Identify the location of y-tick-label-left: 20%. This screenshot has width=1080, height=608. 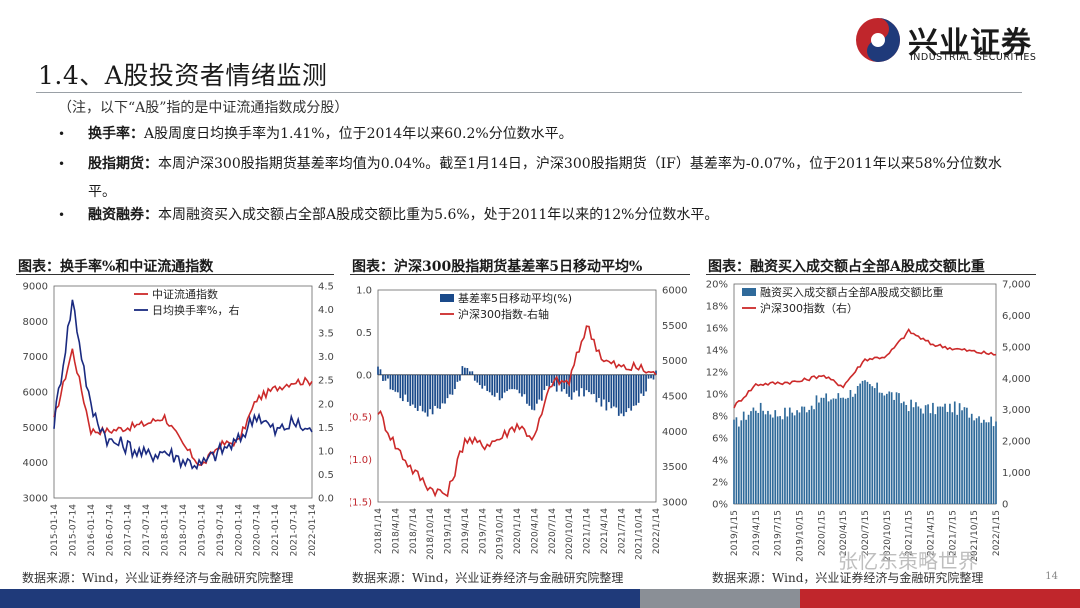
(717, 285).